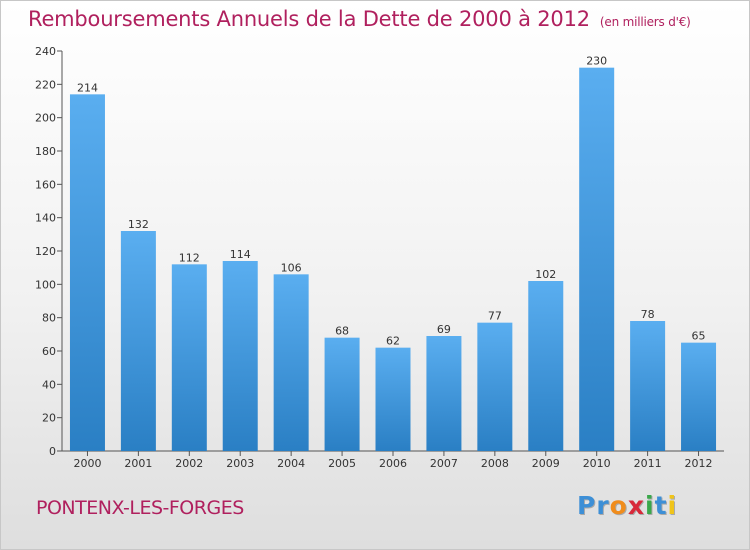 The height and width of the screenshot is (550, 750). I want to click on y-tick-label: 220, so click(45, 84).